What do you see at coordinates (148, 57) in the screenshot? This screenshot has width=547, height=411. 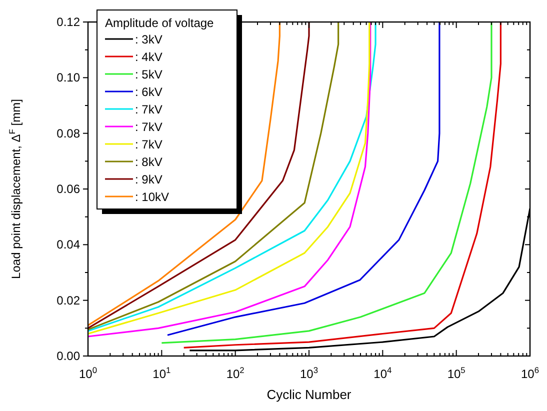 I see `legend-label: : 4kV` at bounding box center [148, 57].